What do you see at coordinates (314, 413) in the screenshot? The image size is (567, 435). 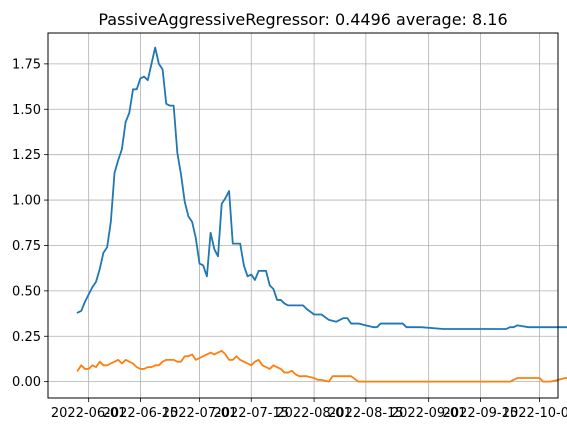 I see `x-tick-label: 2022-08-01` at bounding box center [314, 413].